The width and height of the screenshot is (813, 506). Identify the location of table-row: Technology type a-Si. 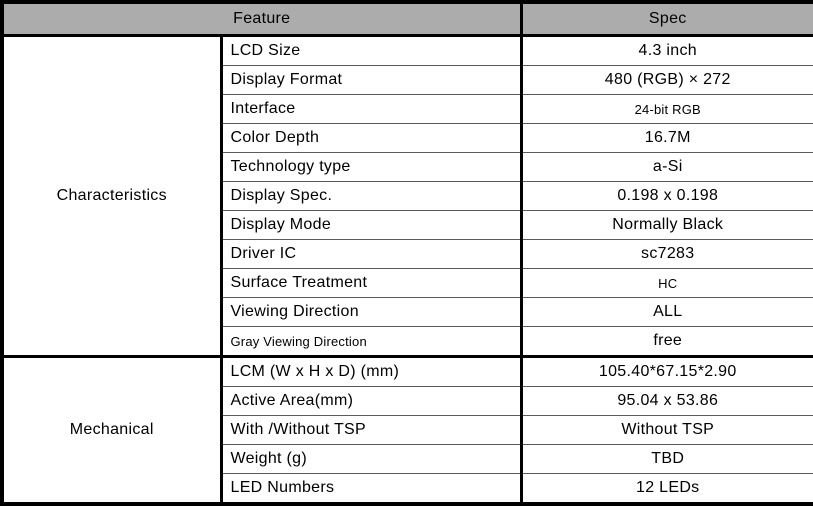
(407, 167).